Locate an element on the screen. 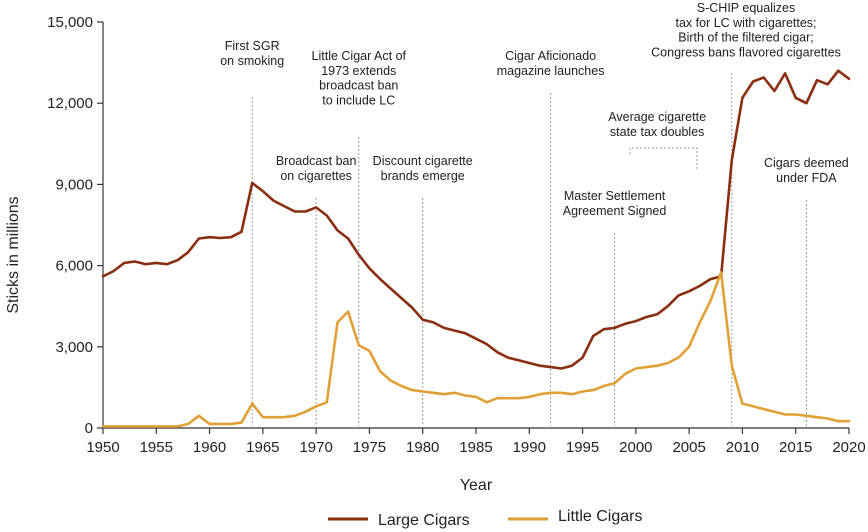 Image resolution: width=868 pixels, height=532 pixels. annotation-label: Discount cigarette is located at coordinates (423, 161).